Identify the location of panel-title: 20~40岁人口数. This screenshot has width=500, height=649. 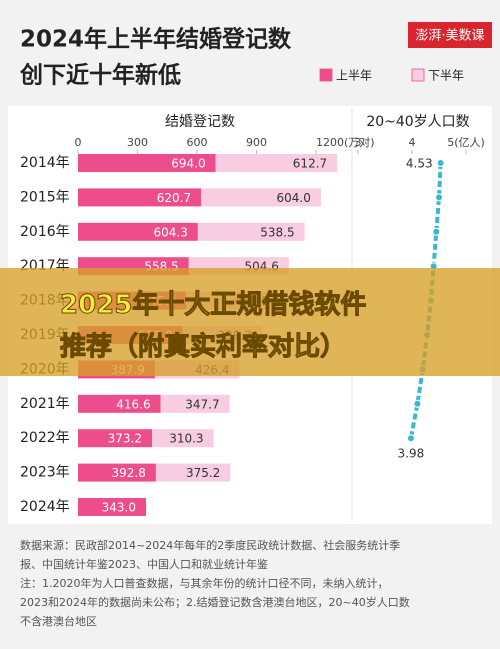
(417, 122).